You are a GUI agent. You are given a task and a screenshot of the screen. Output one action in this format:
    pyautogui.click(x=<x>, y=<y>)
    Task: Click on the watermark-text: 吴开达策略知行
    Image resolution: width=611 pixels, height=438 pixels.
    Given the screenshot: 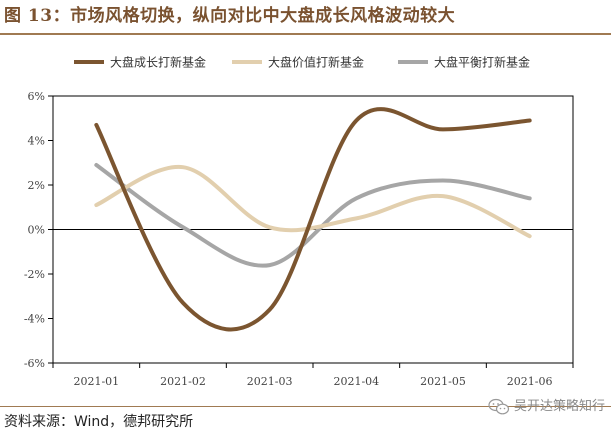 What is the action you would take?
    pyautogui.click(x=559, y=406)
    